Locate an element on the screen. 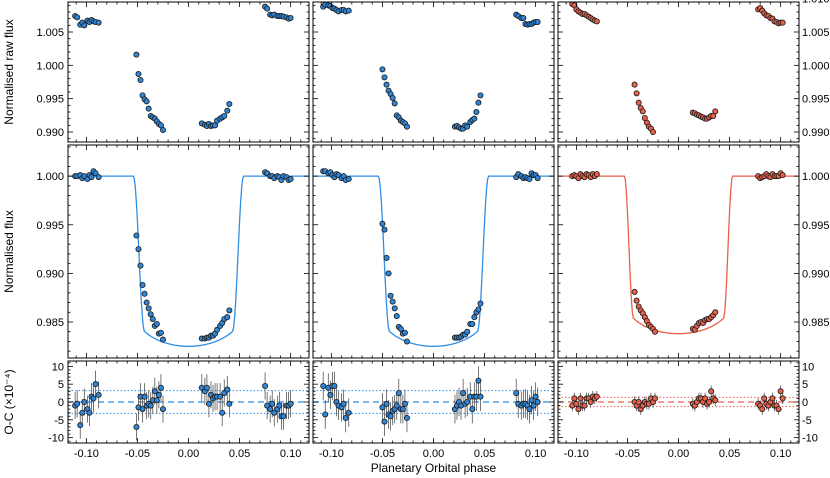  y-tick-label: -5 is located at coordinates (59, 421).